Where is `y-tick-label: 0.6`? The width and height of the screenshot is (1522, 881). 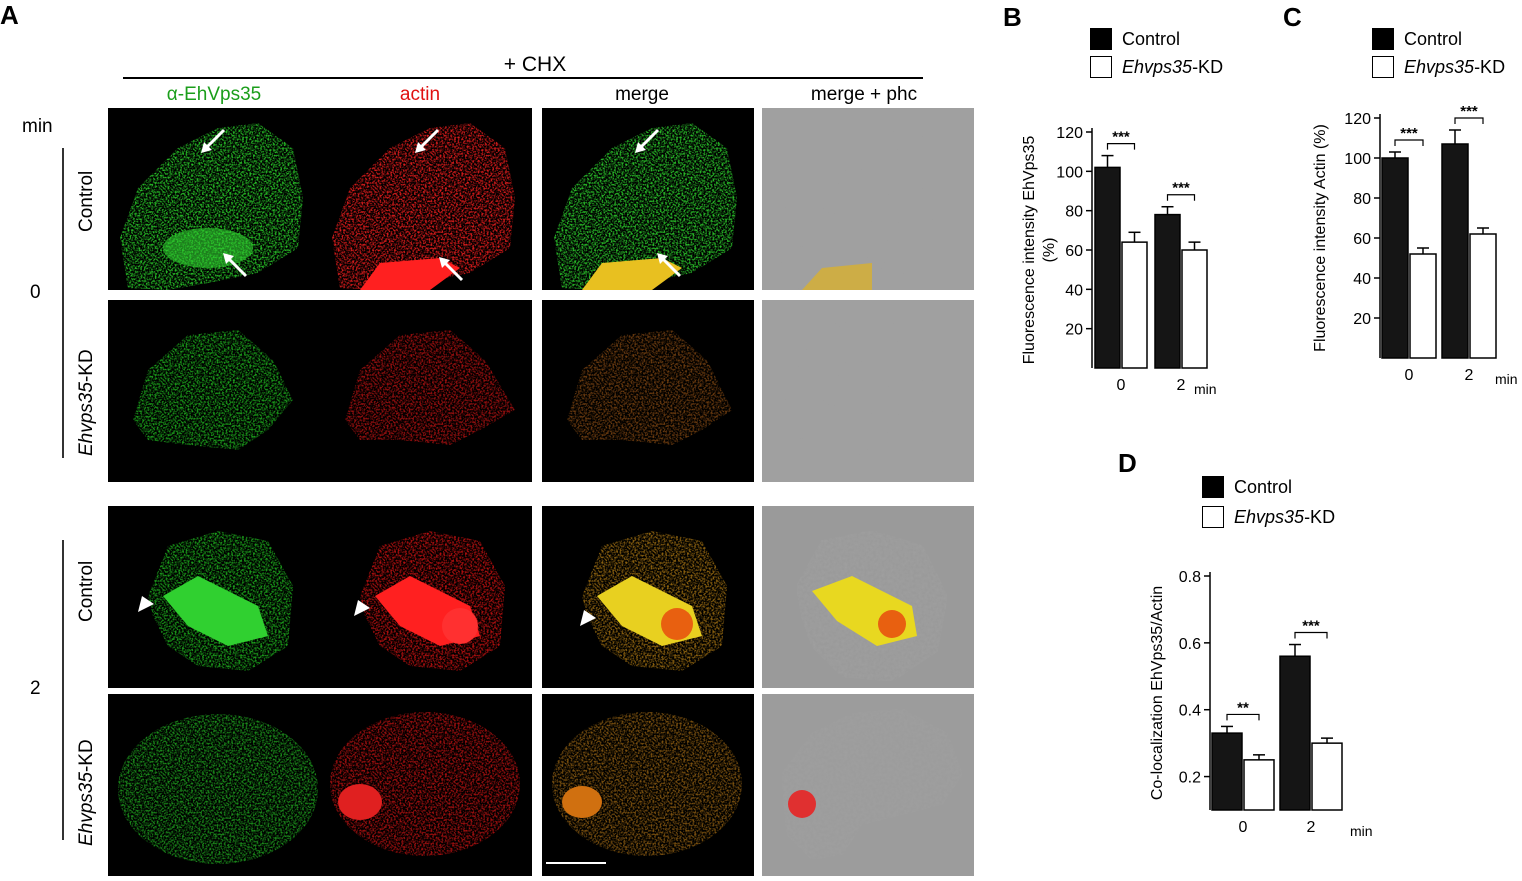
y-tick-label: 0.6 is located at coordinates (1190, 644).